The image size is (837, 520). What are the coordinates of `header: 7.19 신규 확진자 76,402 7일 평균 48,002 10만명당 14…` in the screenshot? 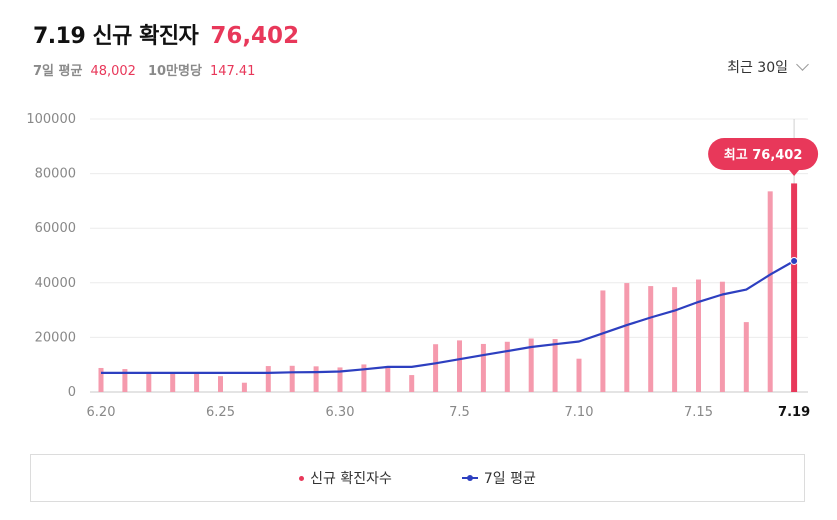 It's located at (166, 48).